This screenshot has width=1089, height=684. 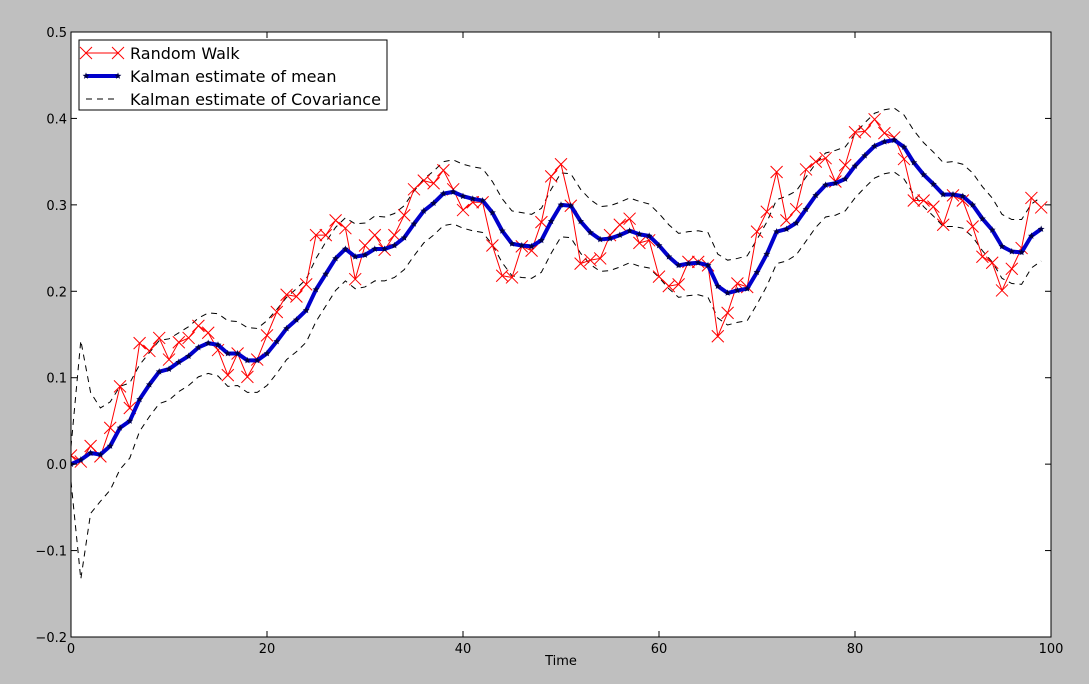 I want to click on x-tick-label: 40, so click(x=463, y=649).